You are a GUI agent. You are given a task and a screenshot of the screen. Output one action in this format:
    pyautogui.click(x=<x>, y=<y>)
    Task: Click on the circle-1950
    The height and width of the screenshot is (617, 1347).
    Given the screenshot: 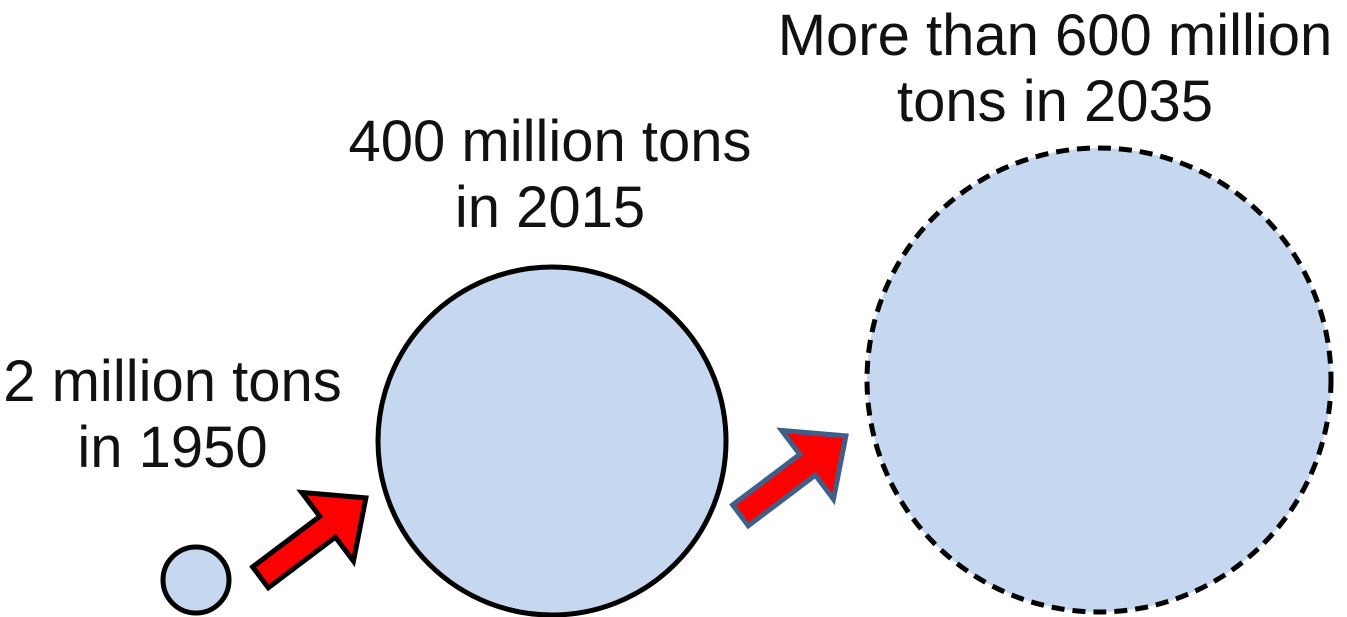 What is the action you would take?
    pyautogui.click(x=196, y=580)
    